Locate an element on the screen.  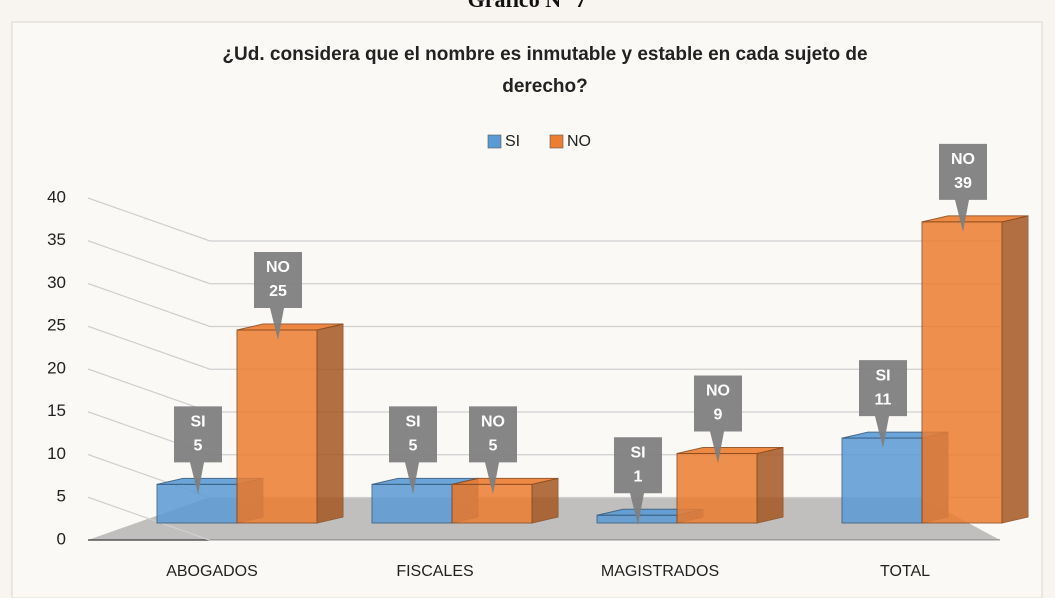
heading: Gráfico N° 7 is located at coordinates (527, 6).